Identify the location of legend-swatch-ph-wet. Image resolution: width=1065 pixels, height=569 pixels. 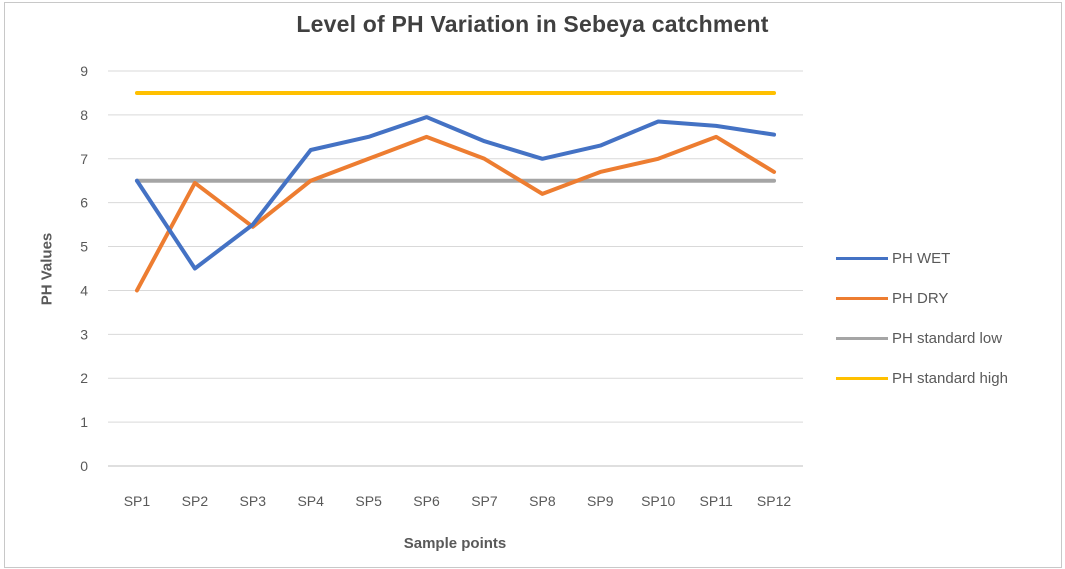
(862, 258).